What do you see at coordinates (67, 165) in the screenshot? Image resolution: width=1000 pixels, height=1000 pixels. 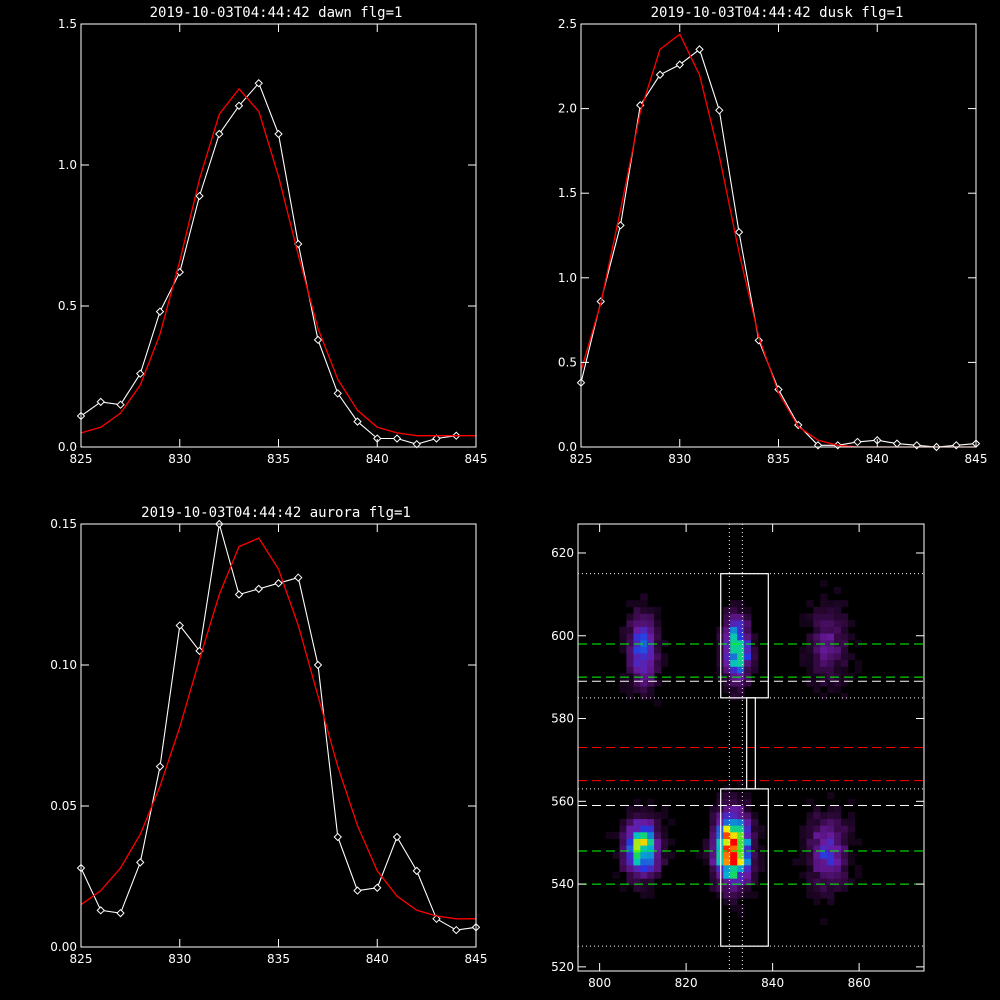 I see `dawn-y-tick-label: 1.0` at bounding box center [67, 165].